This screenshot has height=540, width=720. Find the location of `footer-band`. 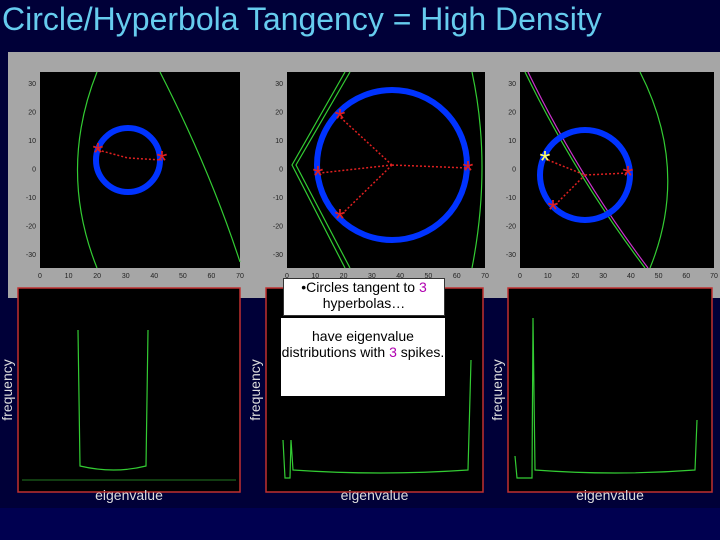

footer-band is located at coordinates (360, 524).